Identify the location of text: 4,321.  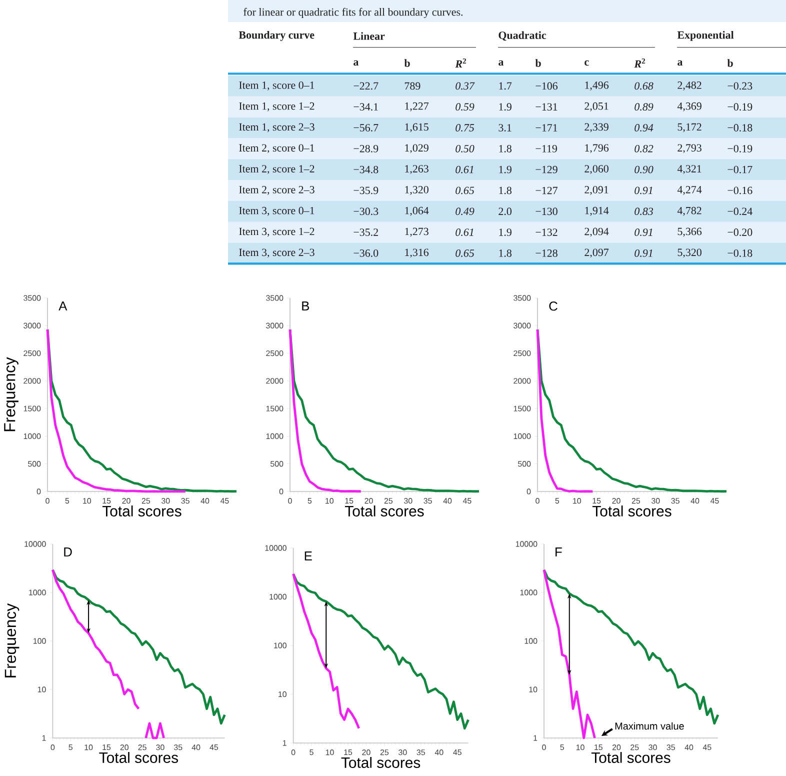
(689, 169).